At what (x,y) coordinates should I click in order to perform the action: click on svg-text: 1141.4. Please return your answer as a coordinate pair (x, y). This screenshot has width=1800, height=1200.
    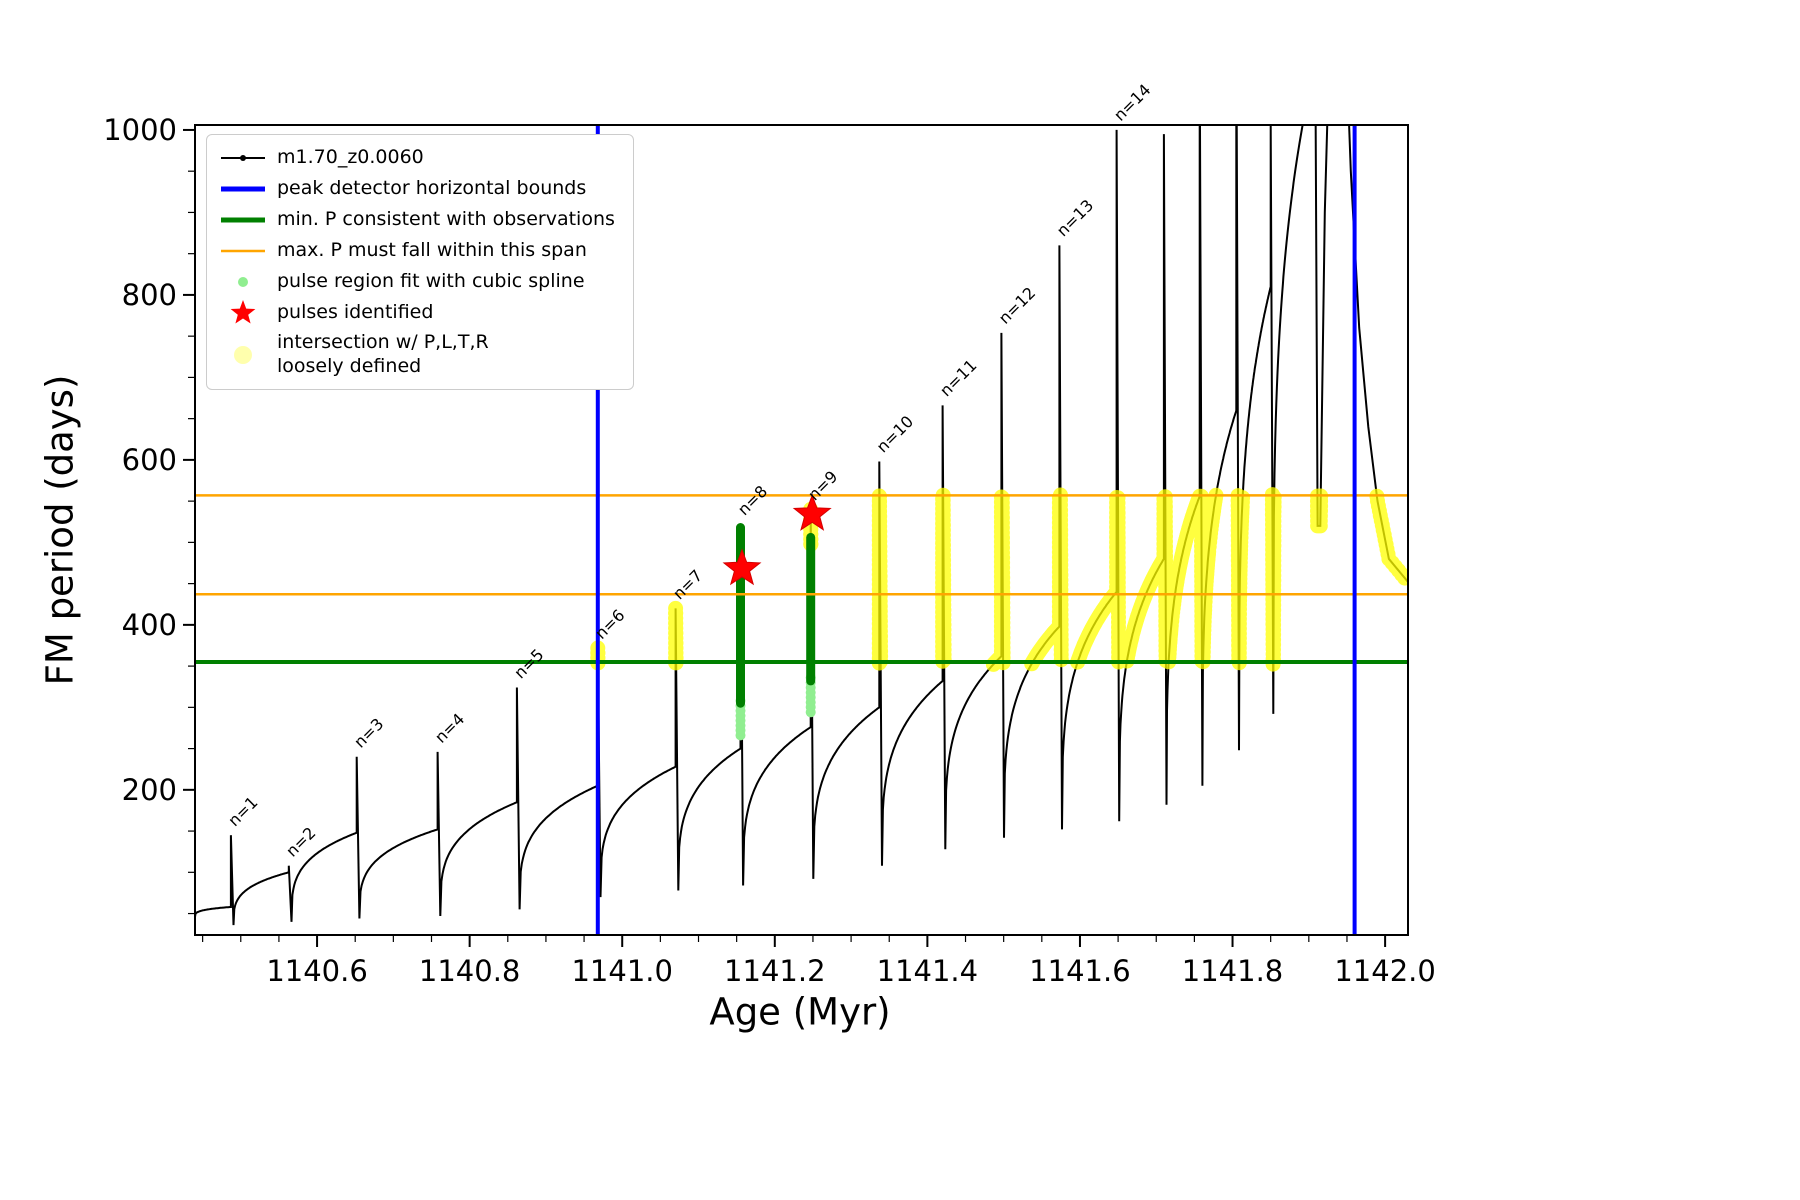
    Looking at the image, I should click on (927, 971).